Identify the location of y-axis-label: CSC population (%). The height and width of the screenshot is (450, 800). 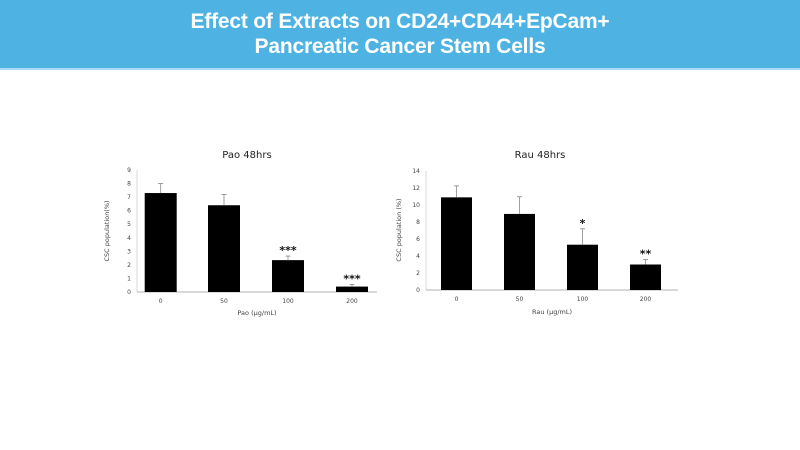
(399, 229).